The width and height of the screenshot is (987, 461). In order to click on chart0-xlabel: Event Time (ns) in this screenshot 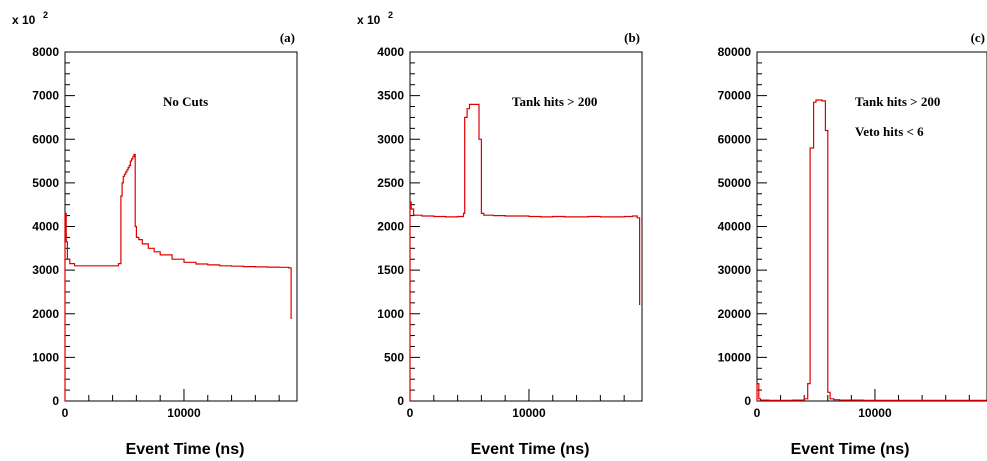, I will do `click(185, 449)`.